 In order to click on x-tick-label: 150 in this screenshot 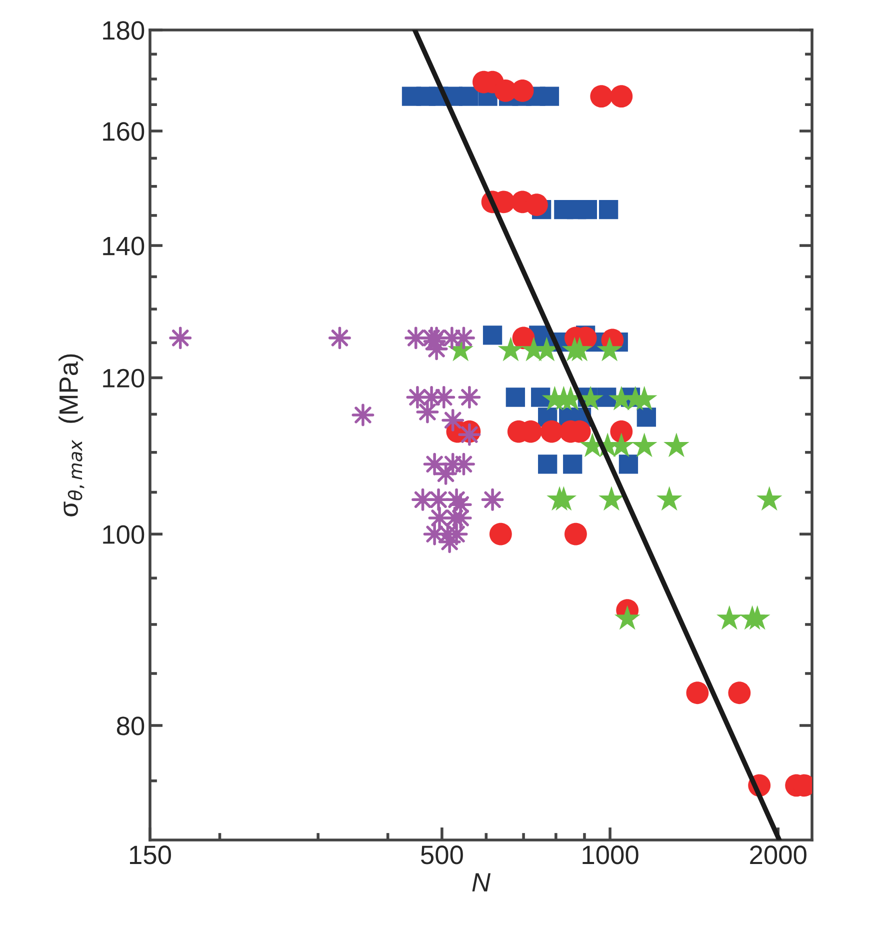, I will do `click(150, 855)`.